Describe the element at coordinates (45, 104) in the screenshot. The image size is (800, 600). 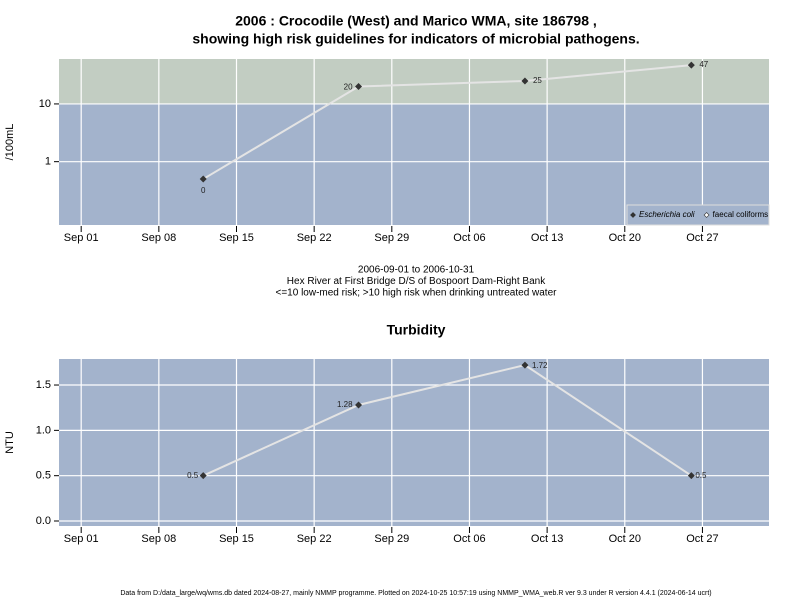
I see `y-tick-label: 10` at that location.